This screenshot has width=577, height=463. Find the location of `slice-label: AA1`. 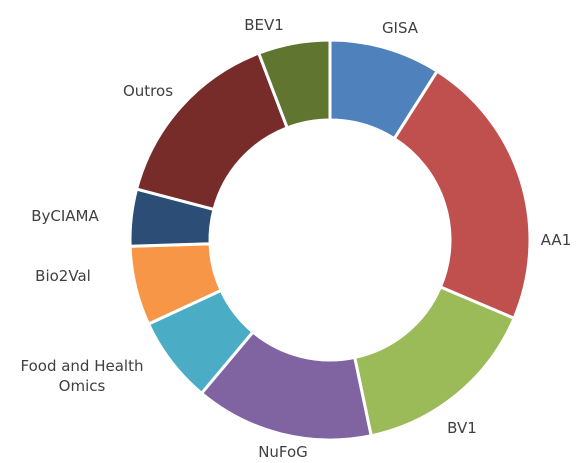

slice-label: AA1 is located at coordinates (556, 240).